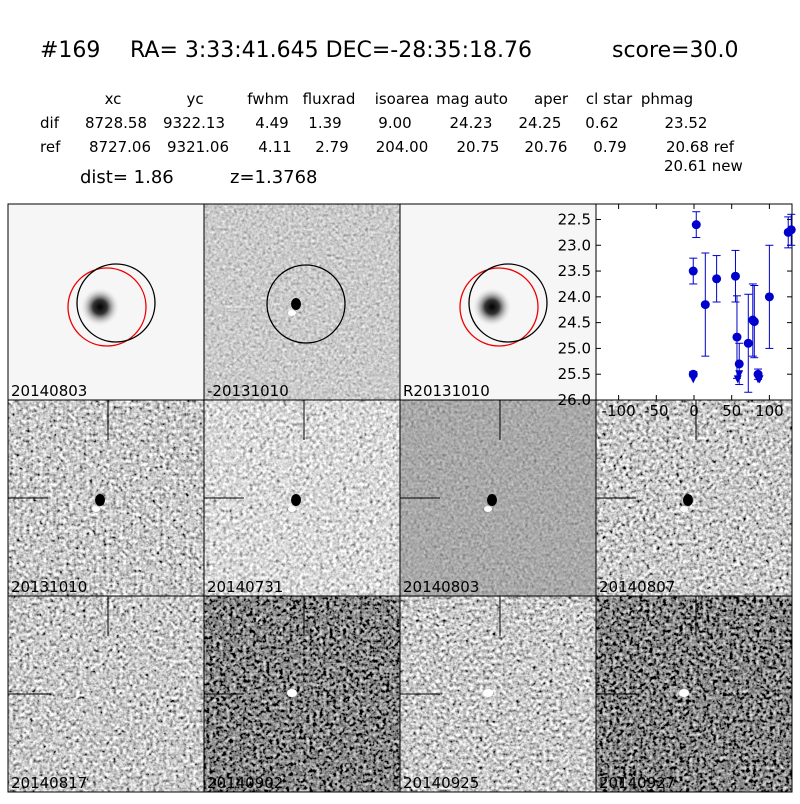  Describe the element at coordinates (769, 411) in the screenshot. I see `x-tick-label: 100` at that location.